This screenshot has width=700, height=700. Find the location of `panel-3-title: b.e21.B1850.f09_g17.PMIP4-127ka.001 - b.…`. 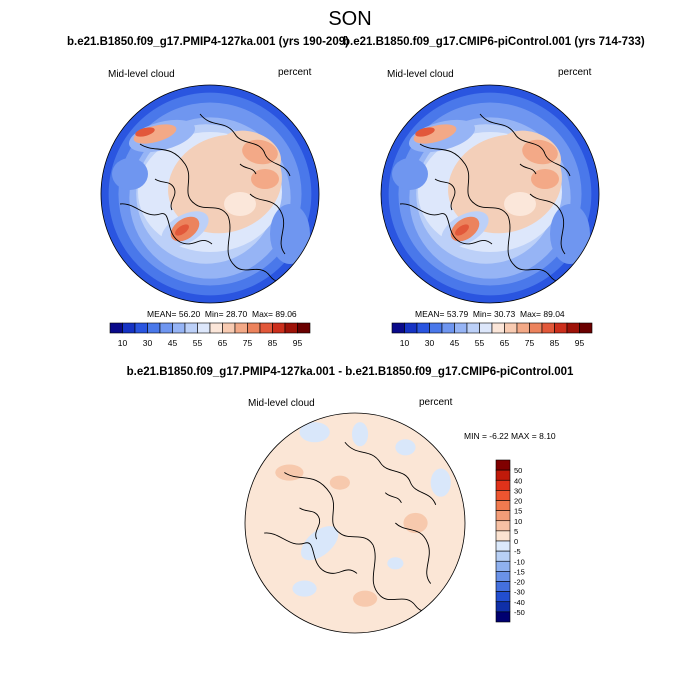

panel-3-title: b.e21.B1850.f09_g17.PMIP4-127ka.001 - b.… is located at coordinates (350, 372).